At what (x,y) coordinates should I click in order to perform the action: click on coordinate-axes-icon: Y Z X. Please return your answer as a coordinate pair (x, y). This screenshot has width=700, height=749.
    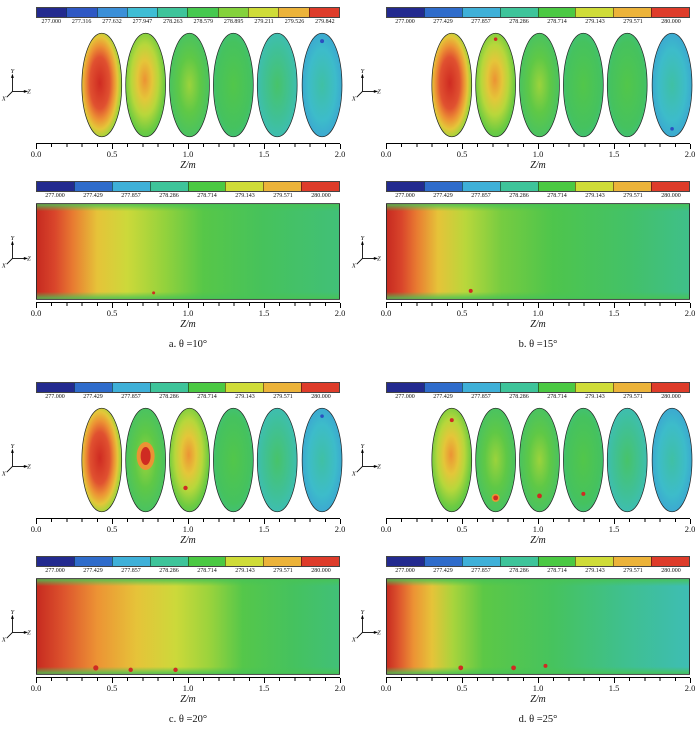
    Looking at the image, I should click on (16, 626).